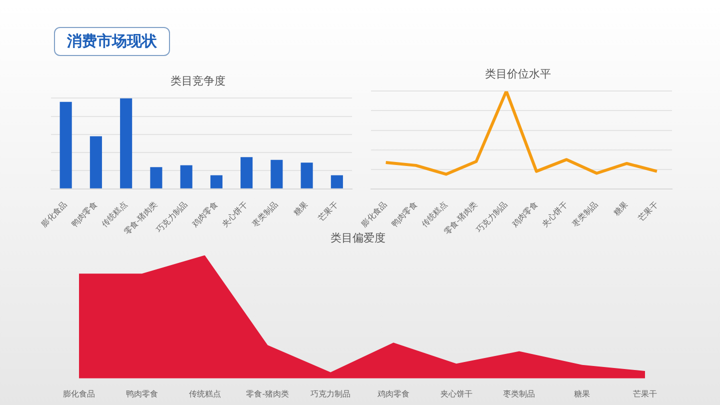 This screenshot has height=405, width=720. Describe the element at coordinates (112, 41) in the screenshot. I see `text: 消费市场现状` at that location.